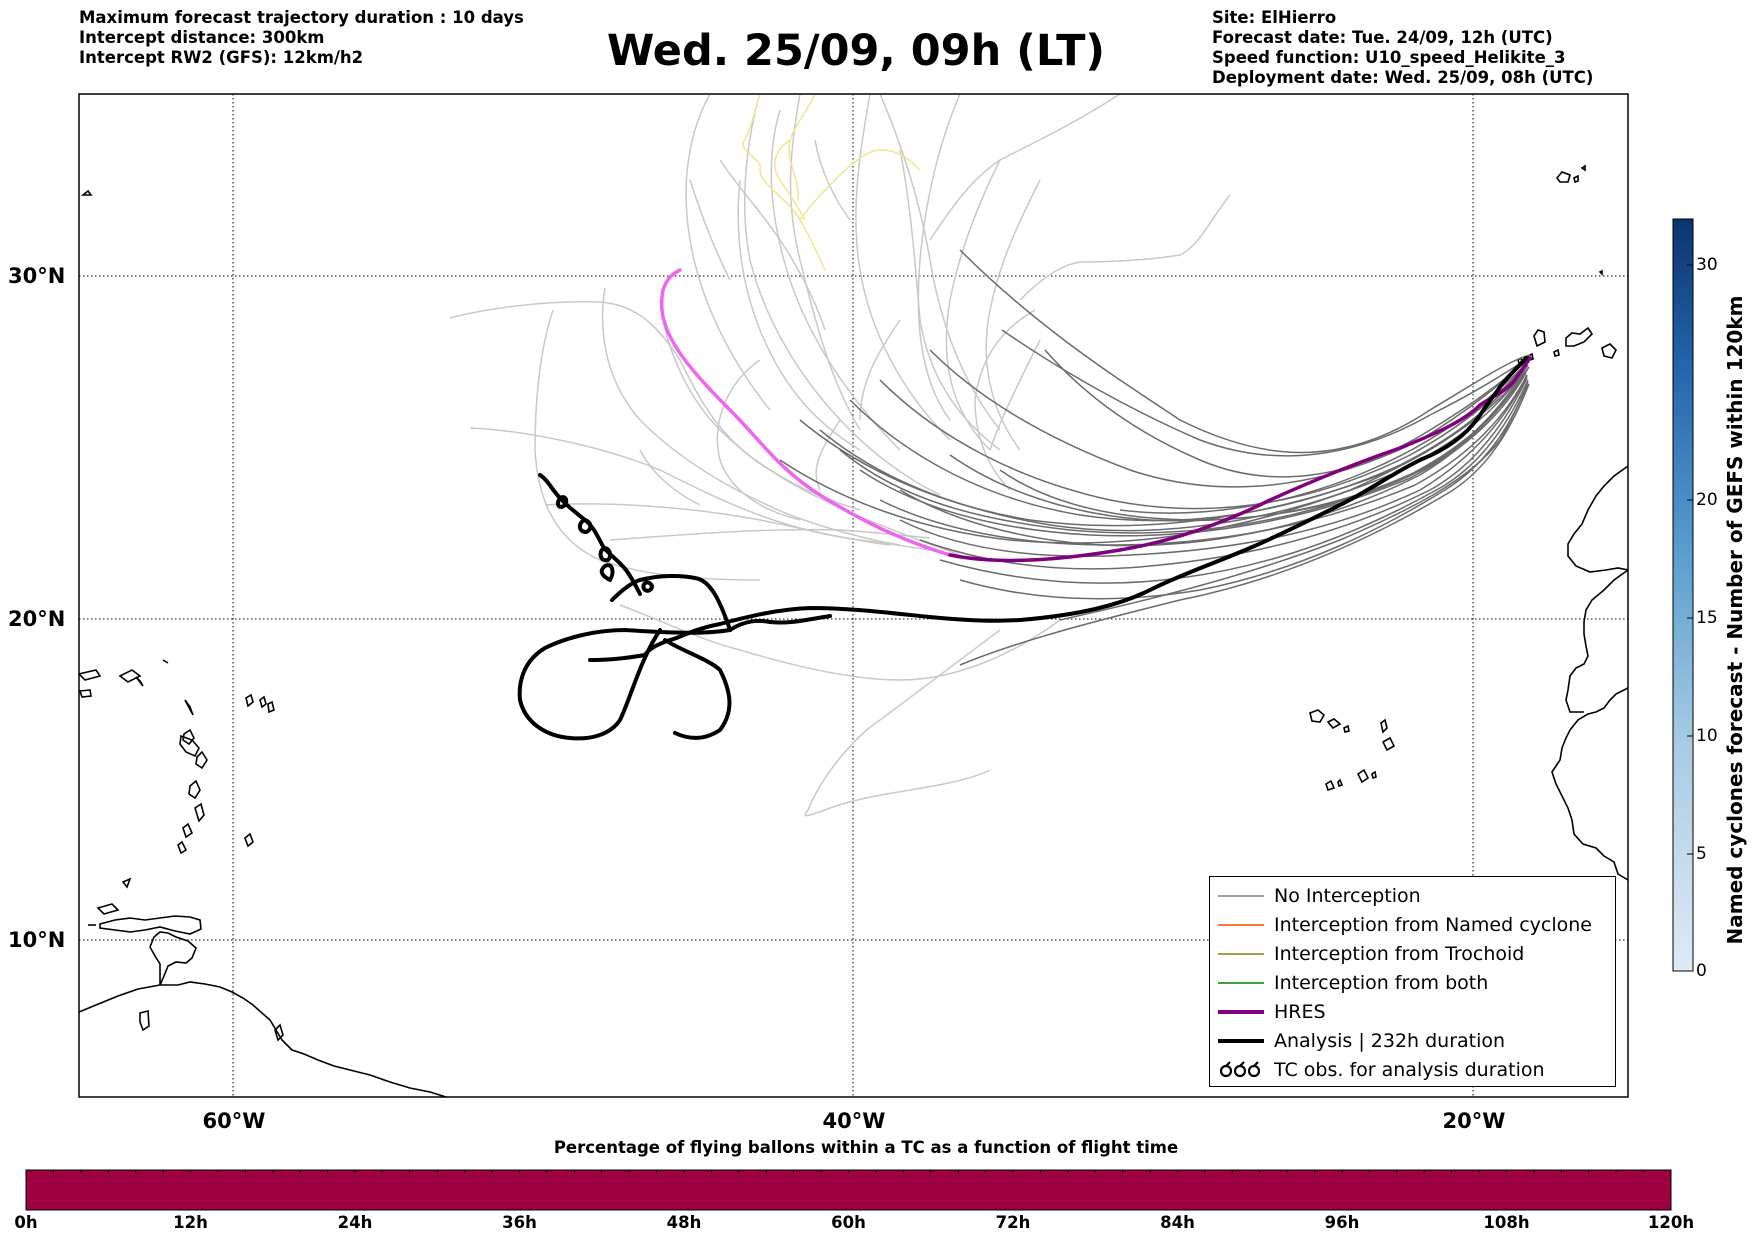  I want to click on legend-label: Interception from both, so click(1381, 983).